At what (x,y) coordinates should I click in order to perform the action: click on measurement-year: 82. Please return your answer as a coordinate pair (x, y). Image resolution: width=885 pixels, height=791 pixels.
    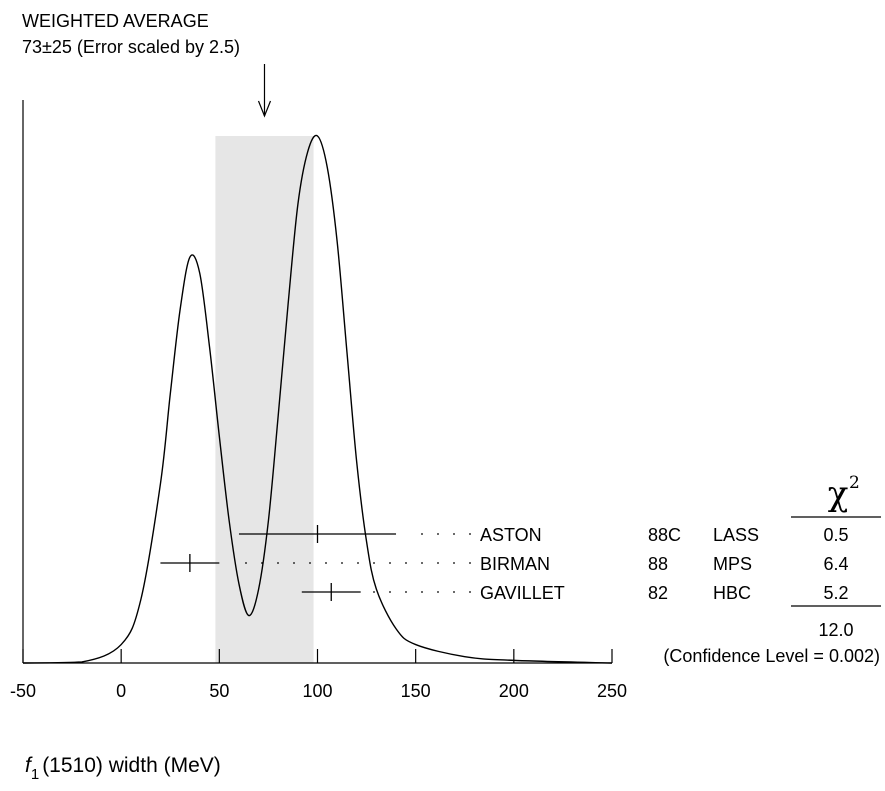
    Looking at the image, I should click on (658, 593).